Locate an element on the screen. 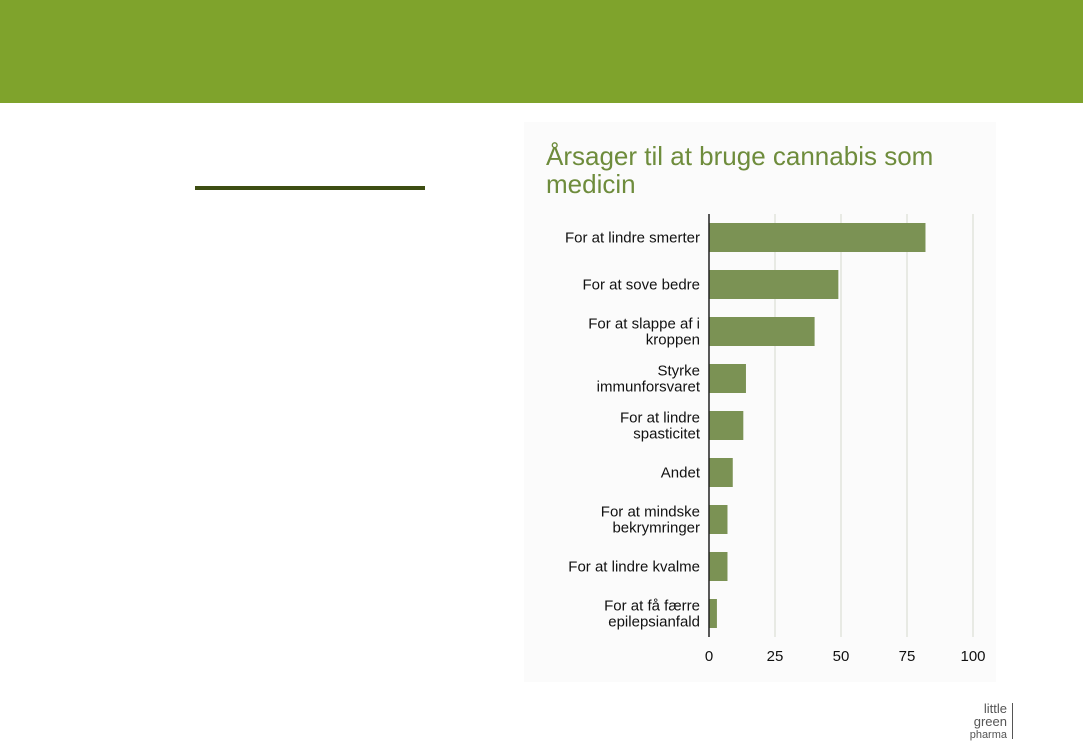 This screenshot has width=1083, height=750. category-label-line: For at få færre is located at coordinates (652, 606).